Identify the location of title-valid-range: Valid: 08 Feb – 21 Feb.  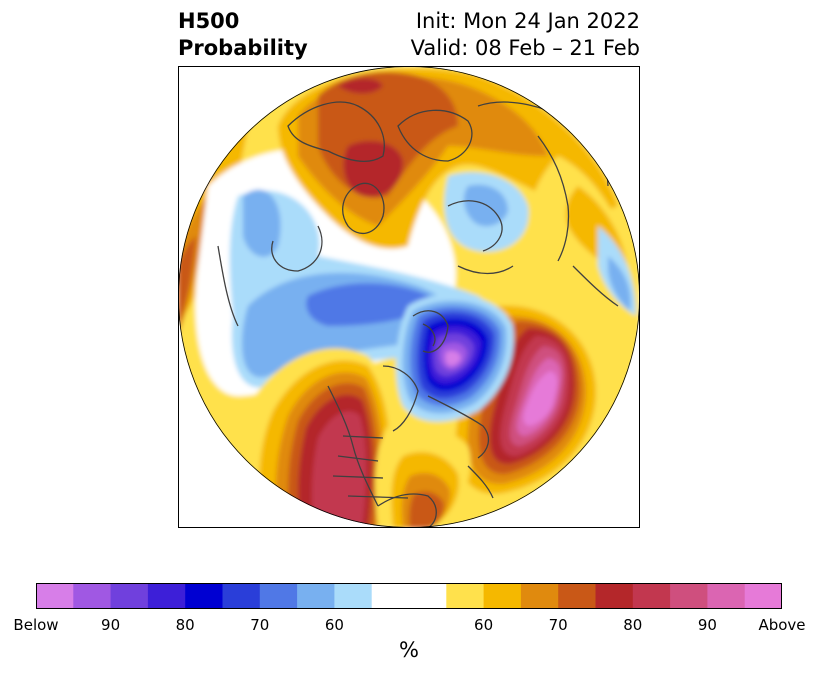
(525, 48).